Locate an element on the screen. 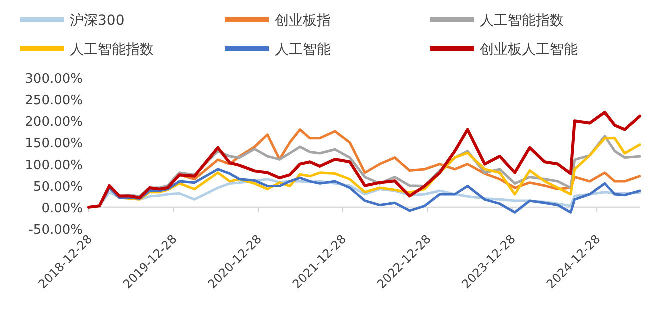 This screenshot has height=333, width=659. legend-label: 创业板指 is located at coordinates (303, 21).